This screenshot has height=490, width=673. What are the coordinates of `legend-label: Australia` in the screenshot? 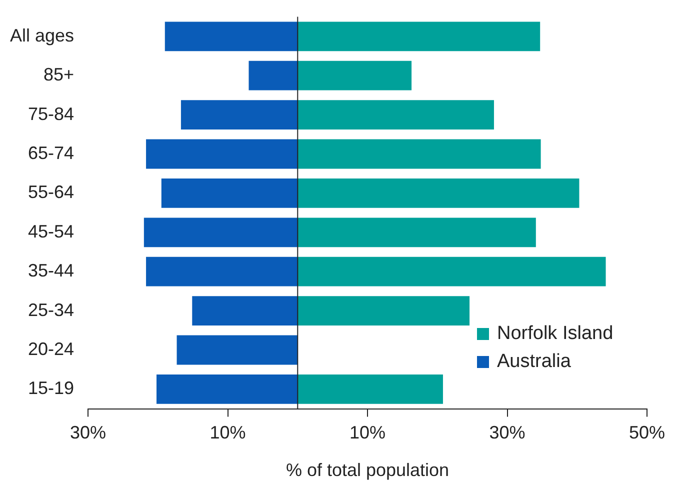 It's located at (534, 361).